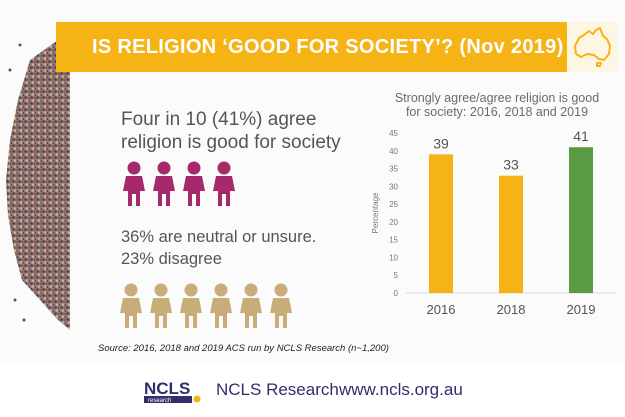  What do you see at coordinates (393, 169) in the screenshot?
I see `y-tick-label: 35` at bounding box center [393, 169].